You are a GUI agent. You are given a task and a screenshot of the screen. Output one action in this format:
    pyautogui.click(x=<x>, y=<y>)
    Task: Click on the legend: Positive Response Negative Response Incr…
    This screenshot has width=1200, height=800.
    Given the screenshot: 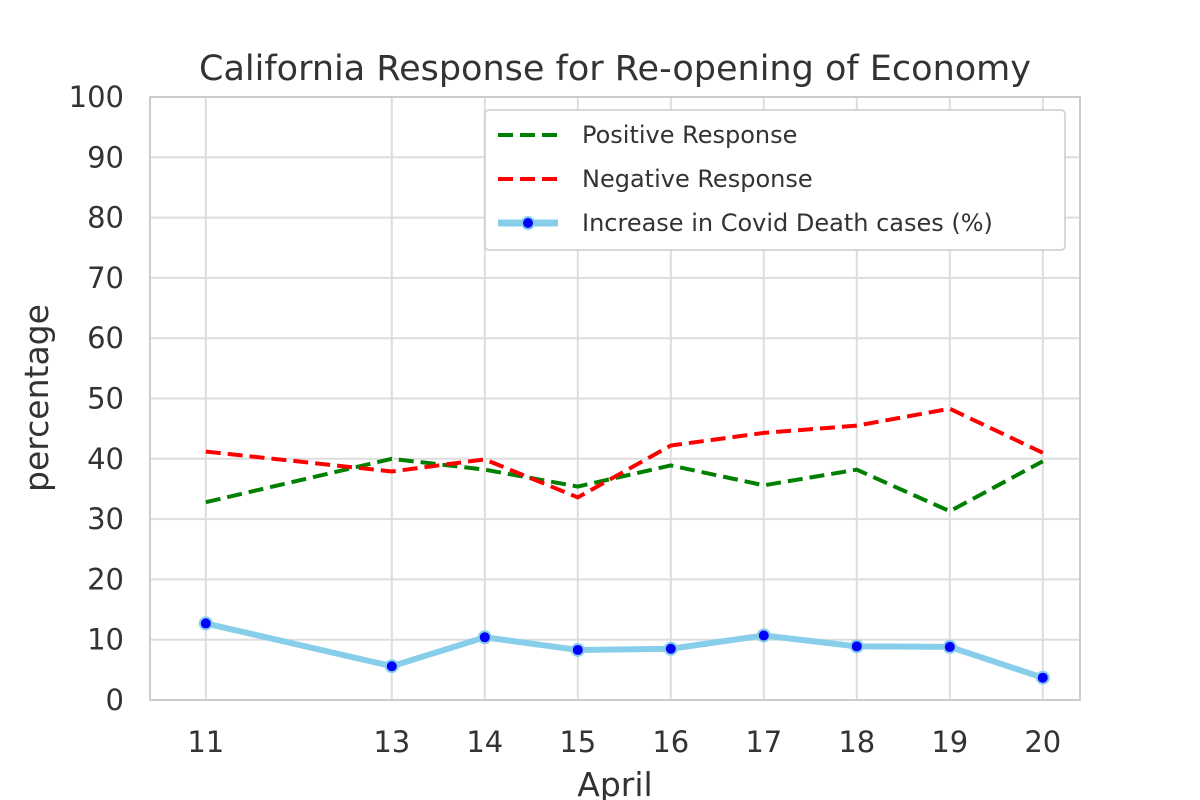 What is the action you would take?
    pyautogui.click(x=775, y=180)
    